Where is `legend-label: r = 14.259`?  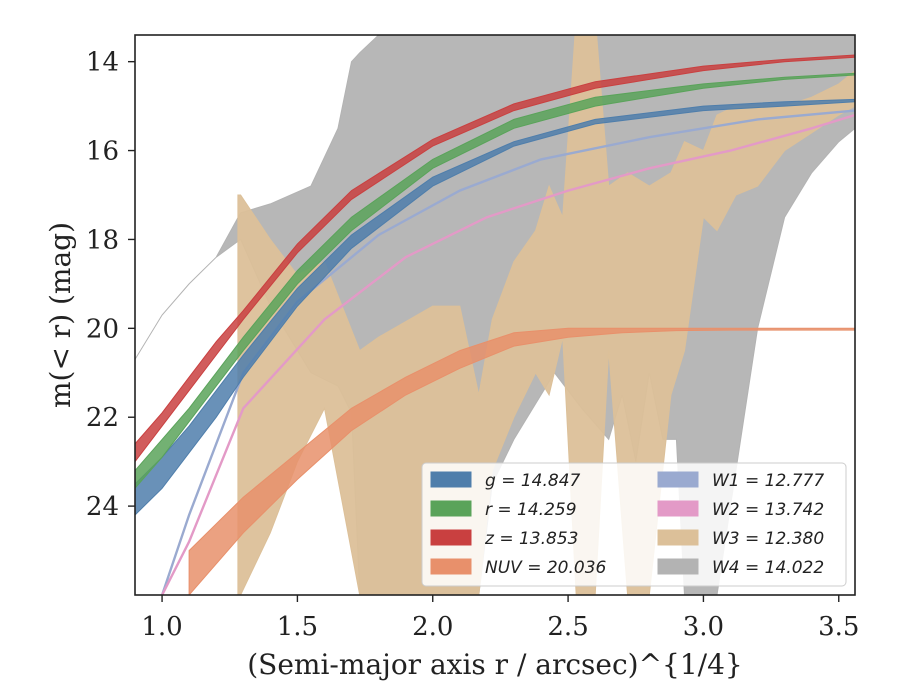
legend-label: r = 14.259 is located at coordinates (531, 510).